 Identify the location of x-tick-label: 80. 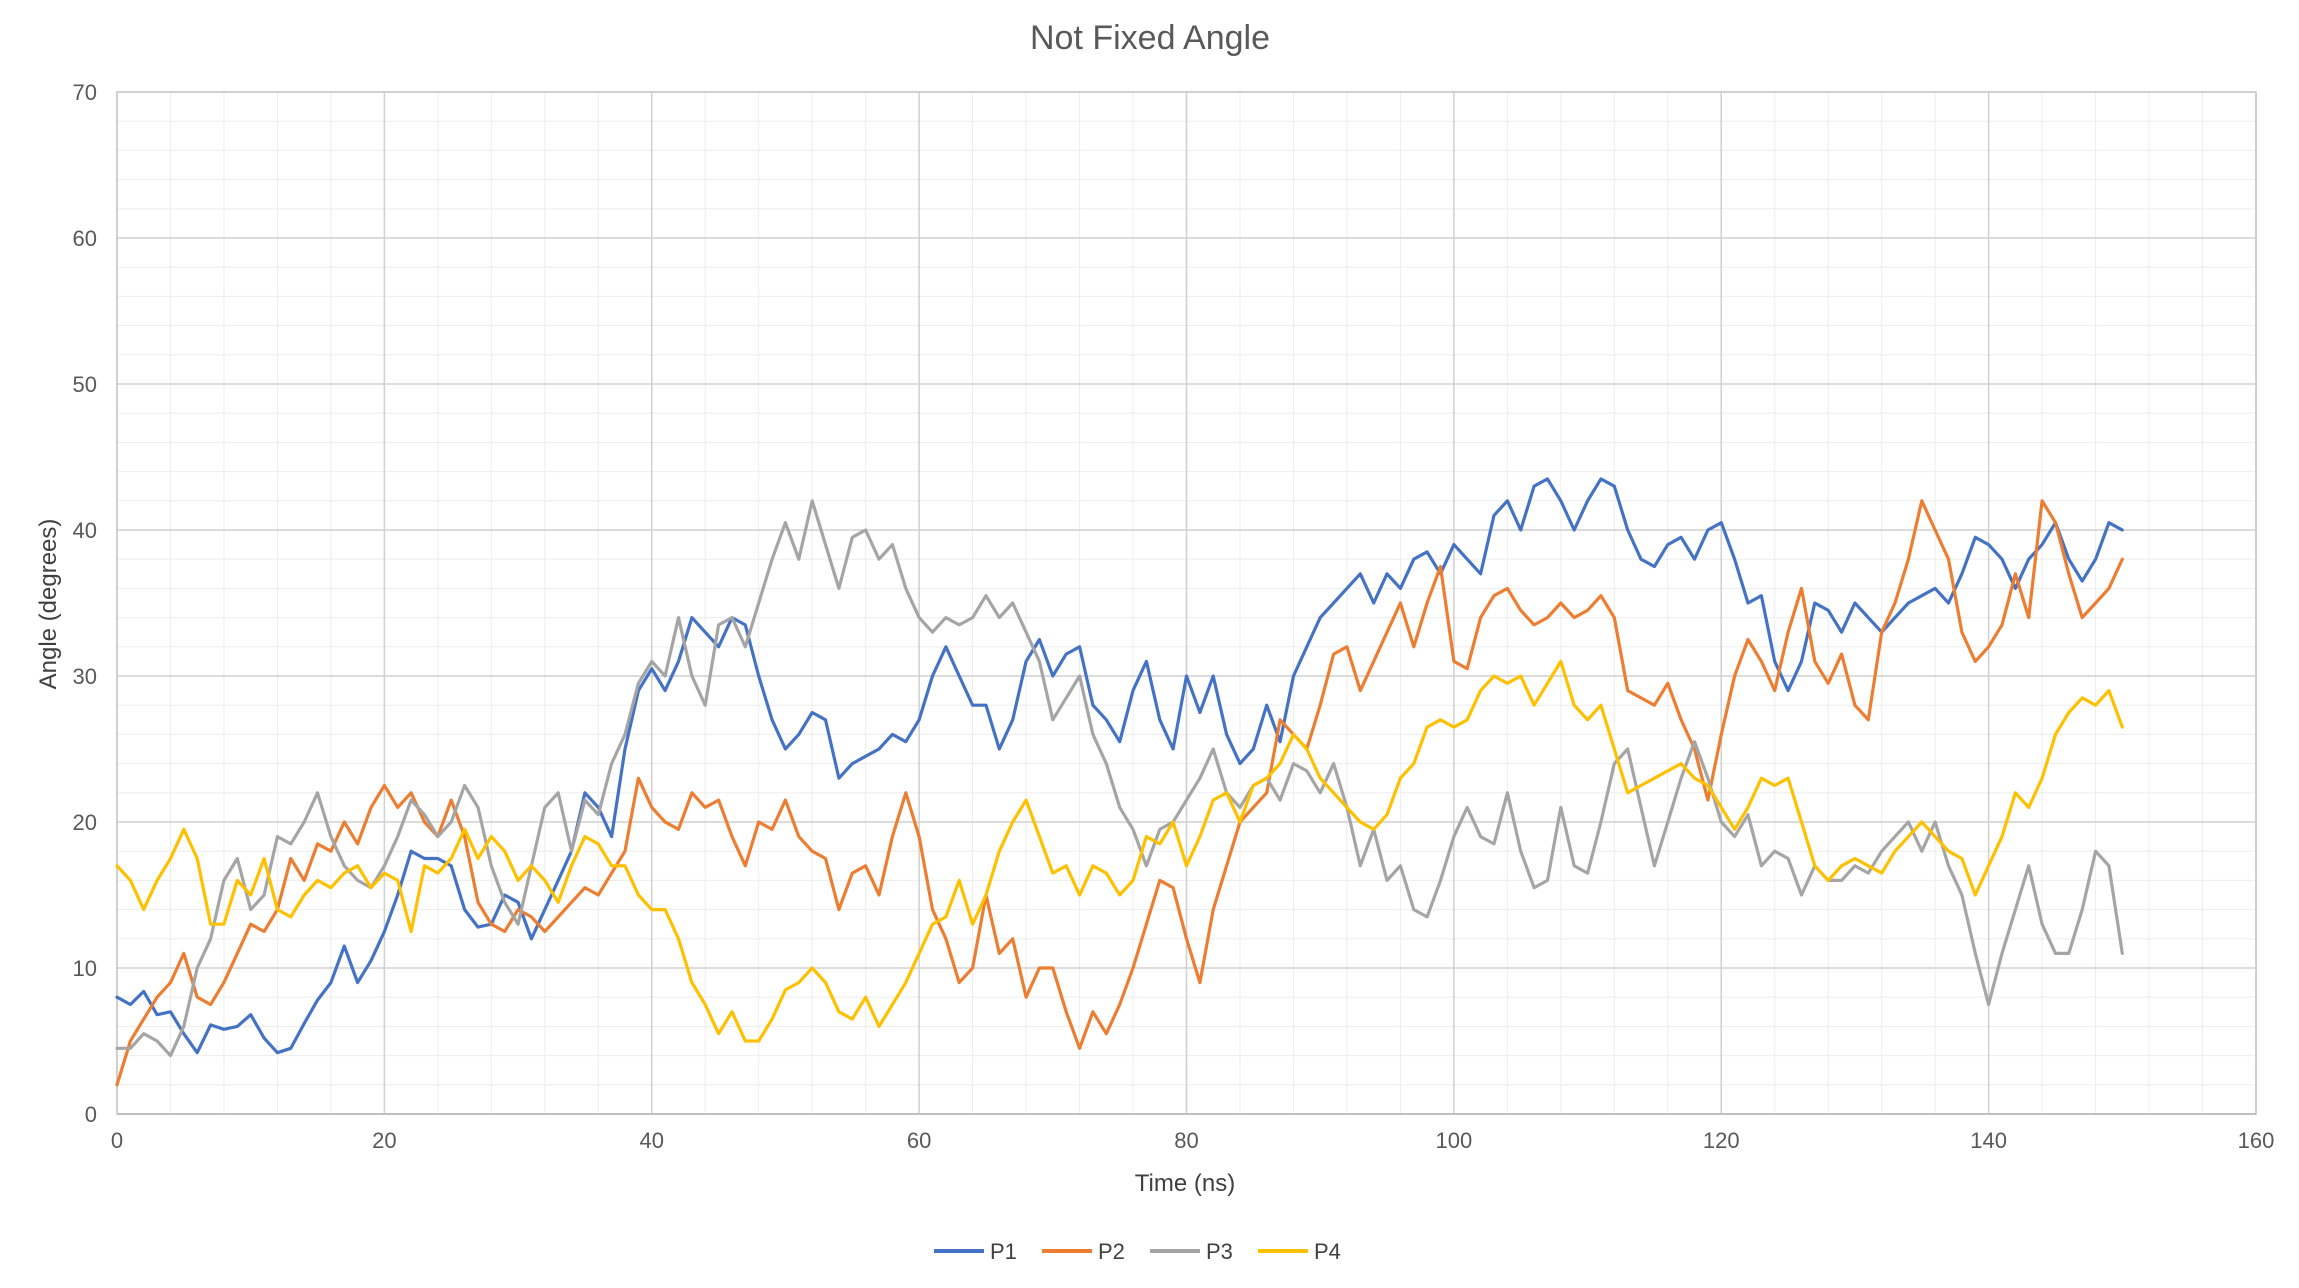
(1186, 1140).